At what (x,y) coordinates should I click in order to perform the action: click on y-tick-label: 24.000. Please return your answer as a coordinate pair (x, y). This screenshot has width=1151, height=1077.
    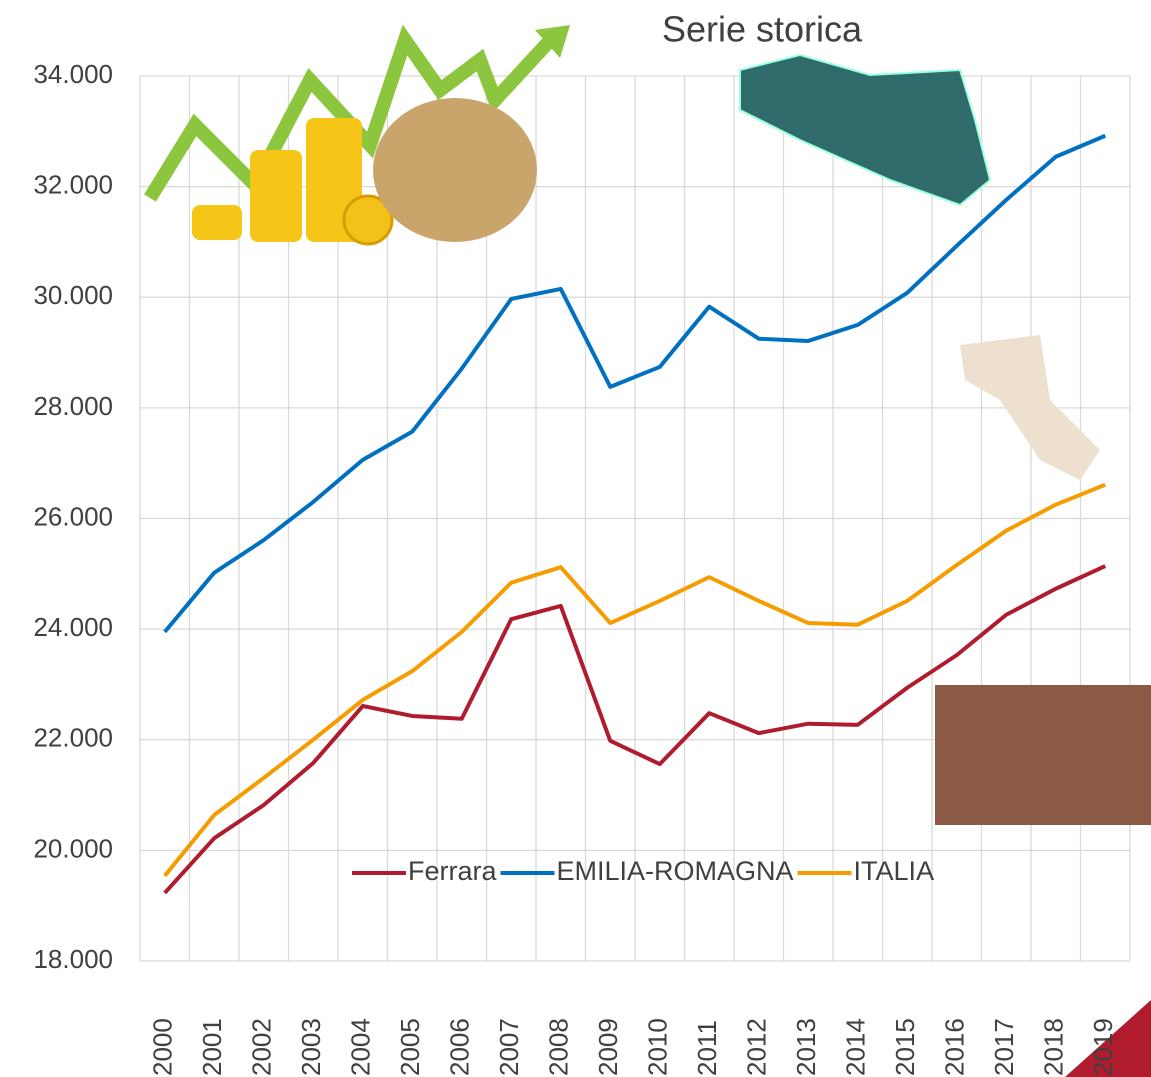
    Looking at the image, I should click on (73, 627).